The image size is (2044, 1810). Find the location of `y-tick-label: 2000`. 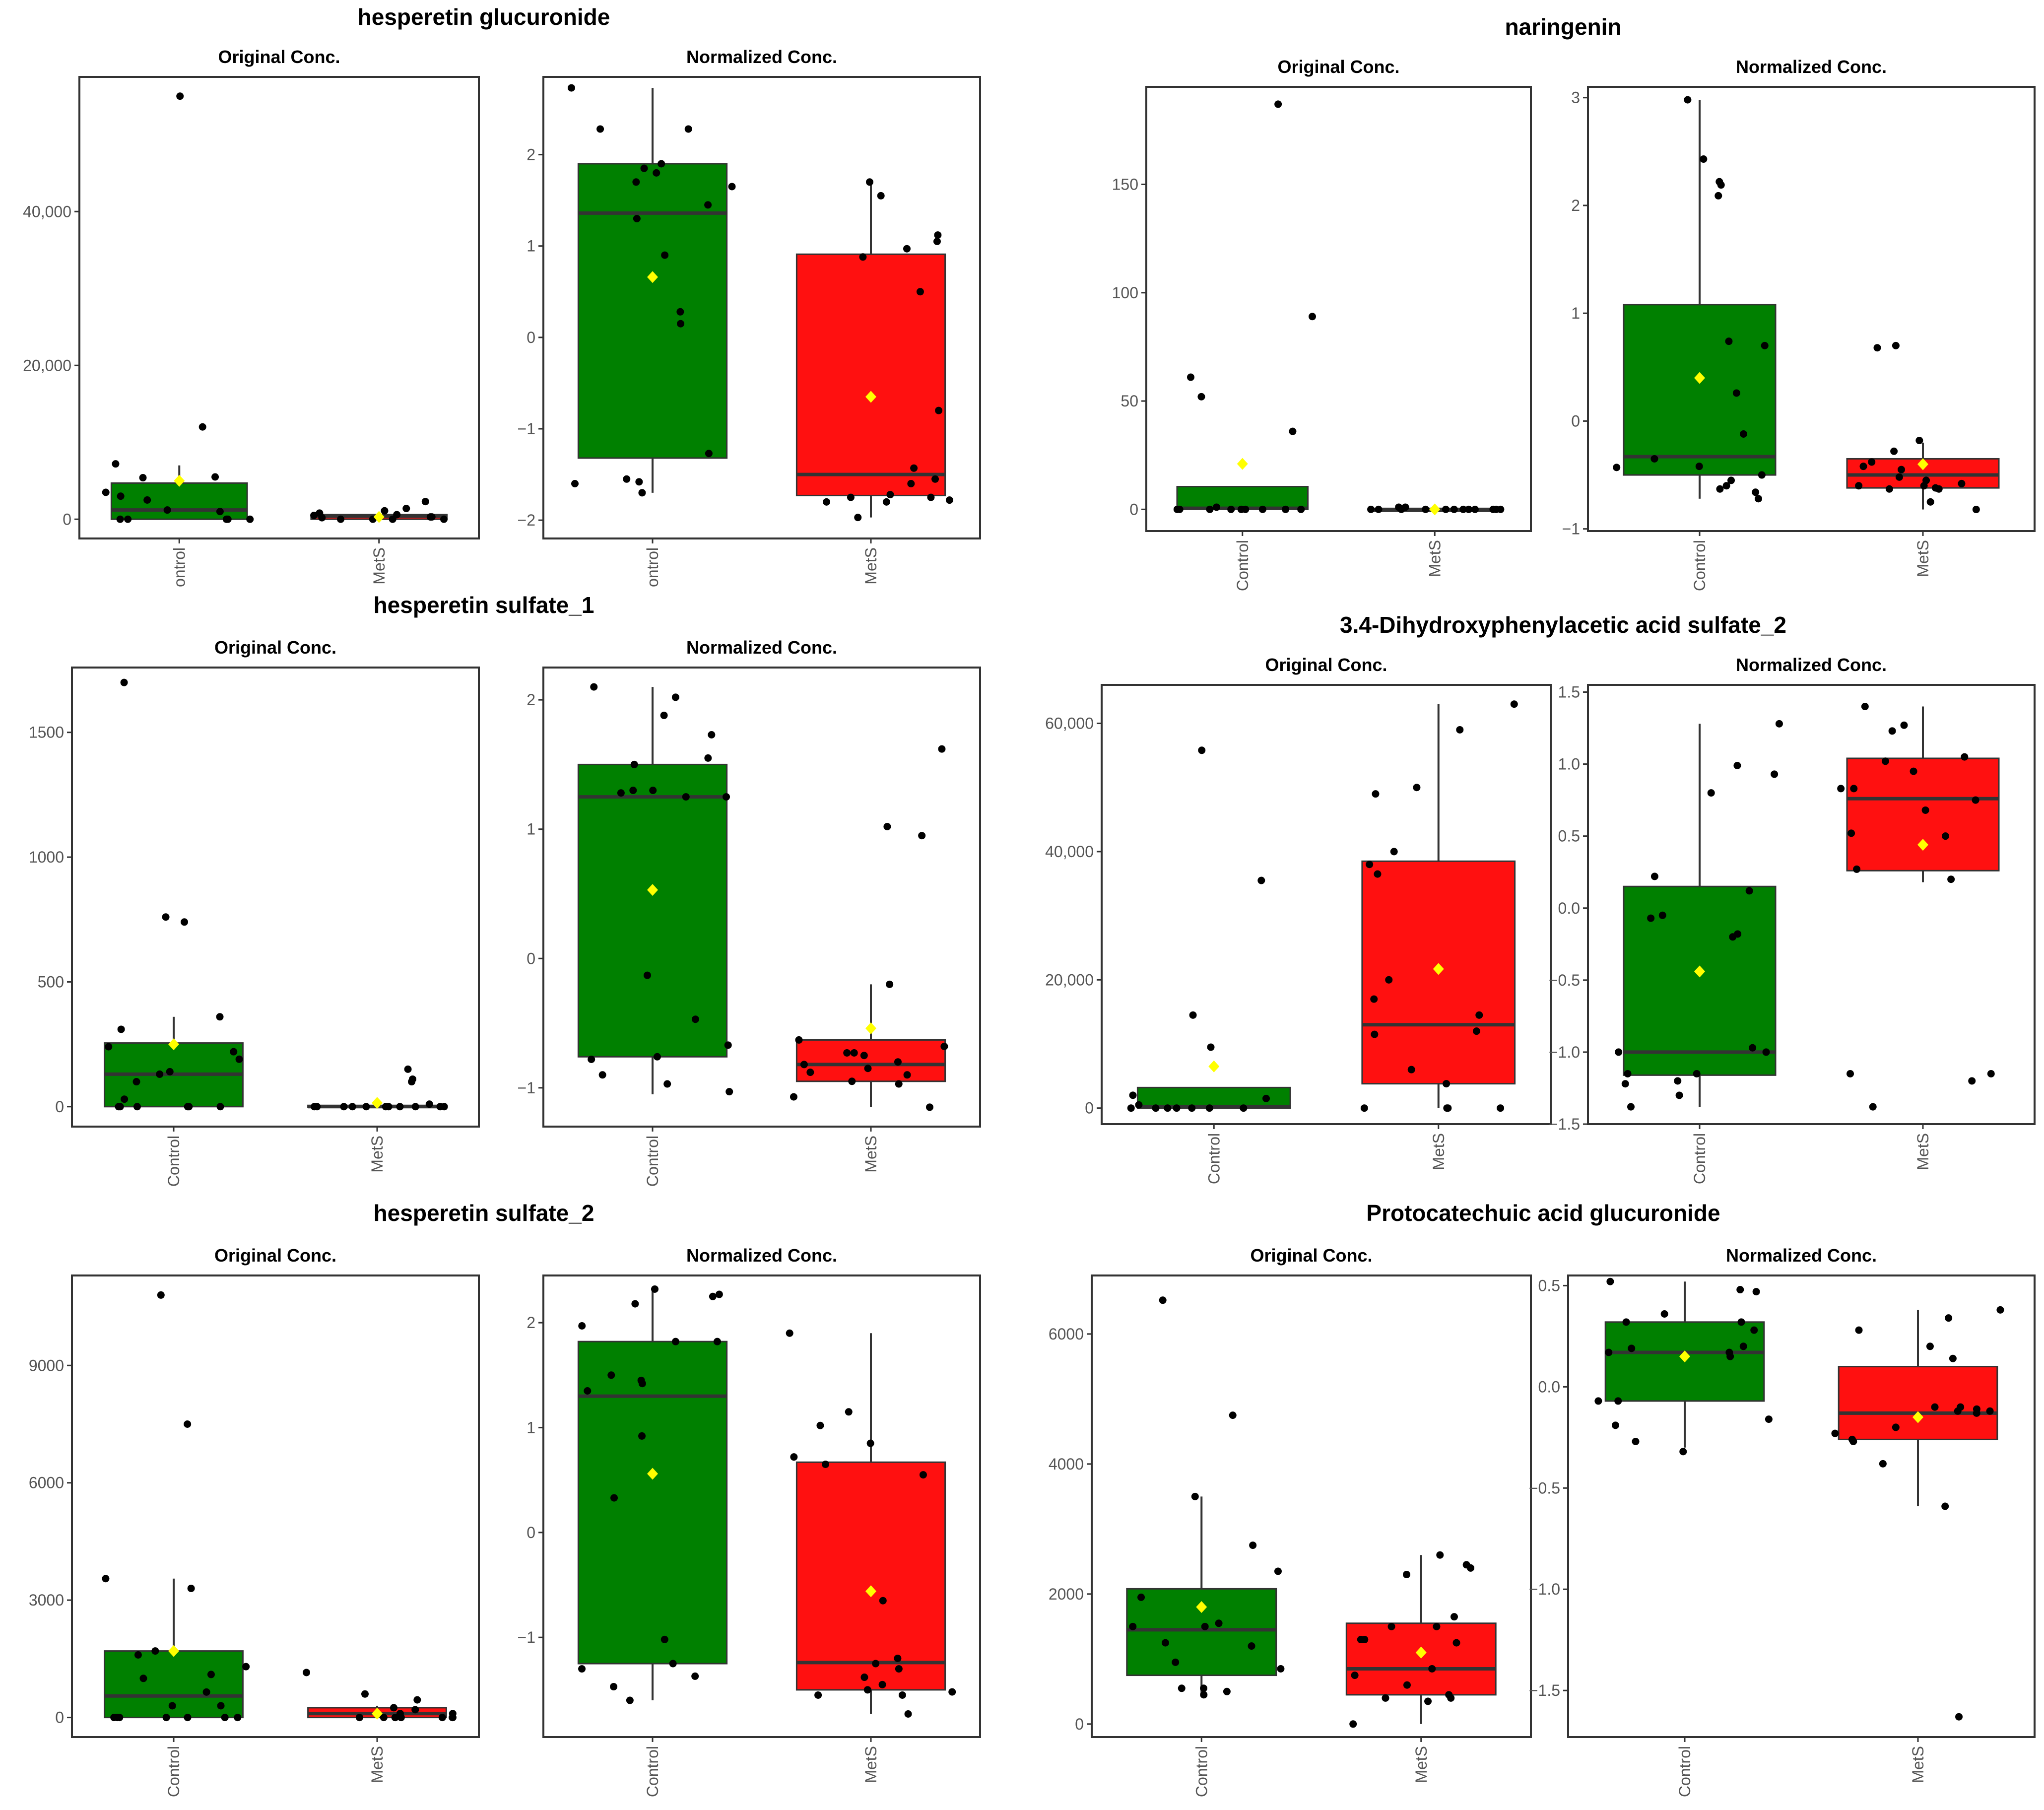

y-tick-label: 2000 is located at coordinates (1066, 1594).